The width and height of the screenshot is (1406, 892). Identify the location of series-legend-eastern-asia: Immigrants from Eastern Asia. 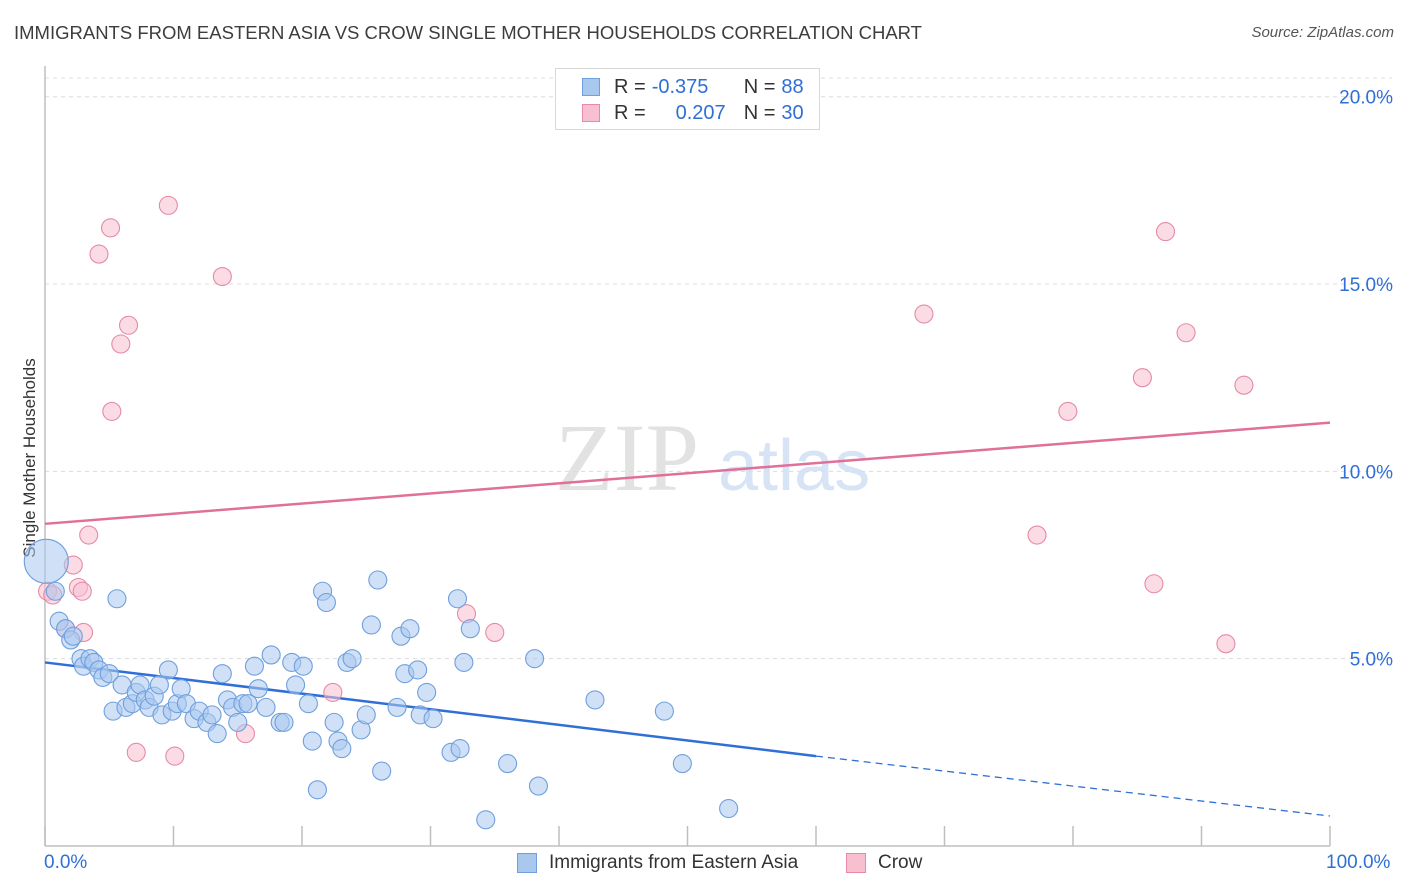
(657, 863).